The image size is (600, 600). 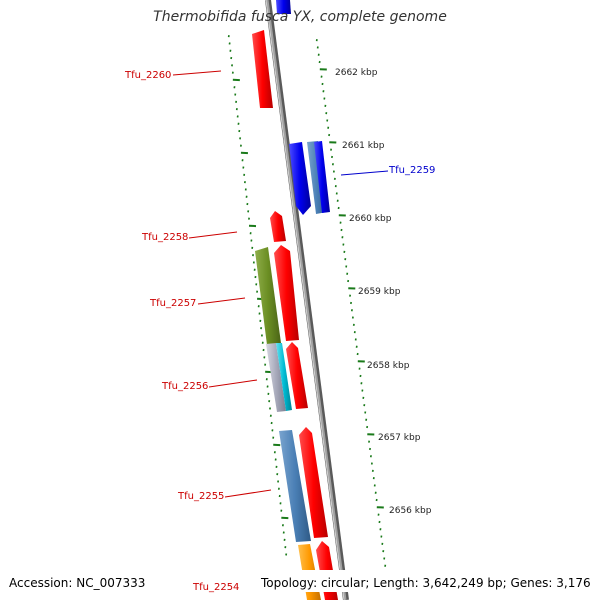 I want to click on left-dotted-guide, so click(x=258, y=295).